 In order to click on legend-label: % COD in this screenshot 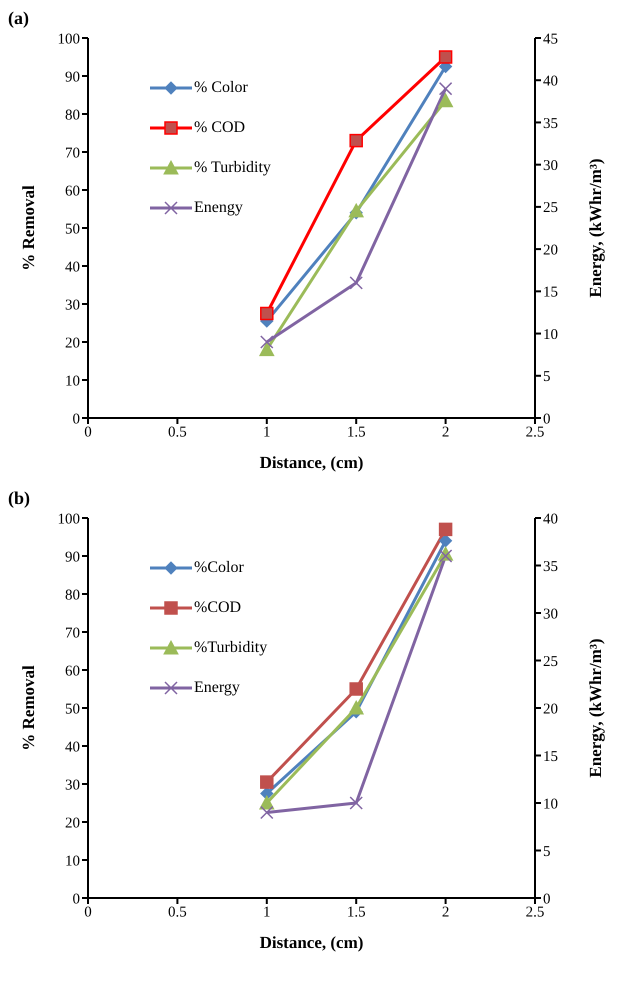, I will do `click(220, 128)`.